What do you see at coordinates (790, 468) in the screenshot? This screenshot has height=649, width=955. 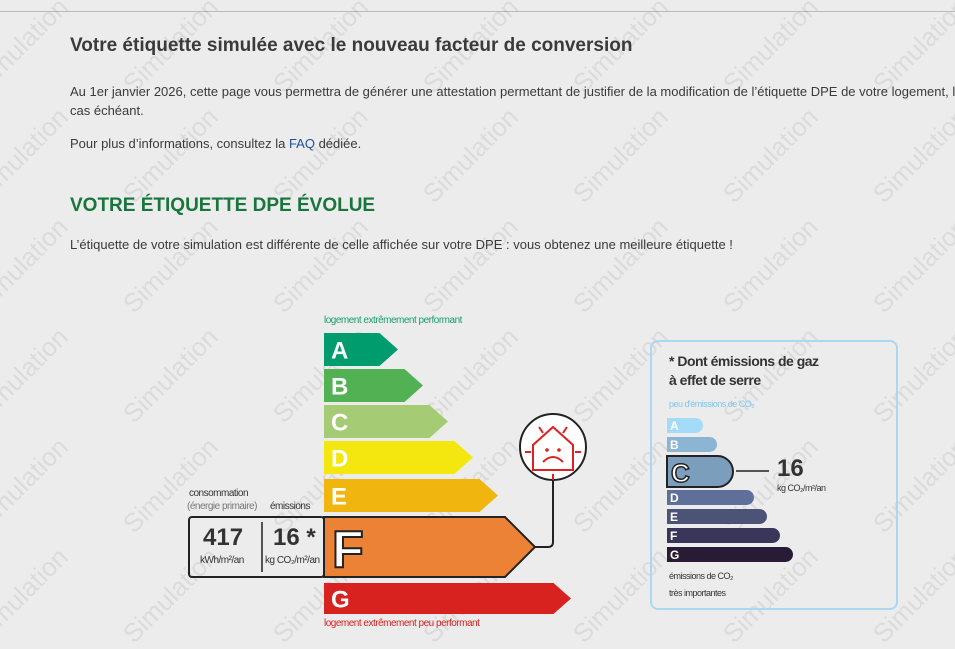 I see `ges-value: 16` at bounding box center [790, 468].